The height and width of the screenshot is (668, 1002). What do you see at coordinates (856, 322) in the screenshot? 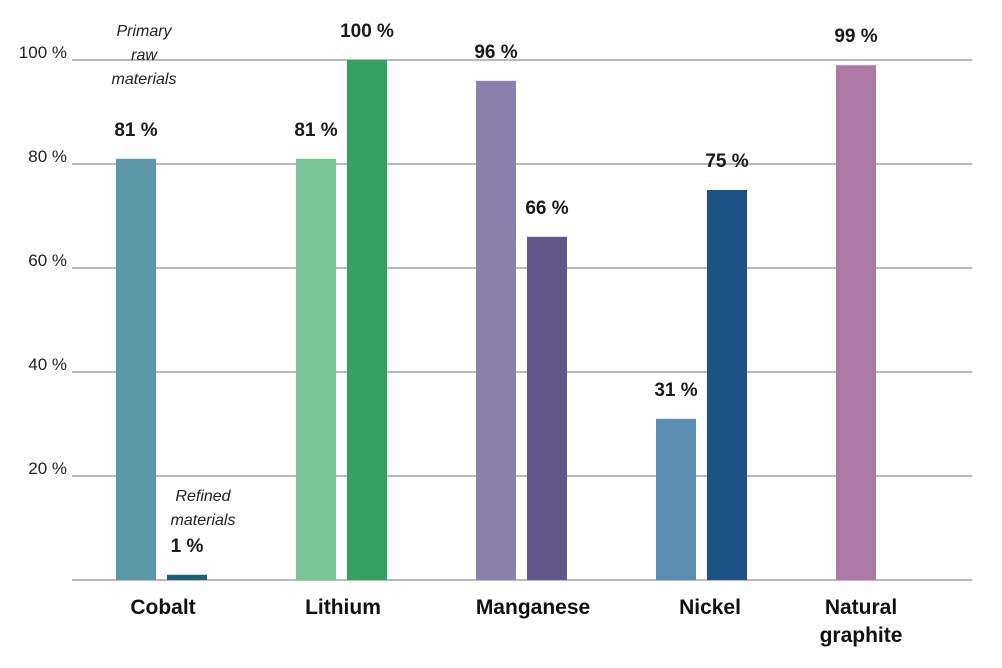
I see `bar-primary-natural-graphite` at bounding box center [856, 322].